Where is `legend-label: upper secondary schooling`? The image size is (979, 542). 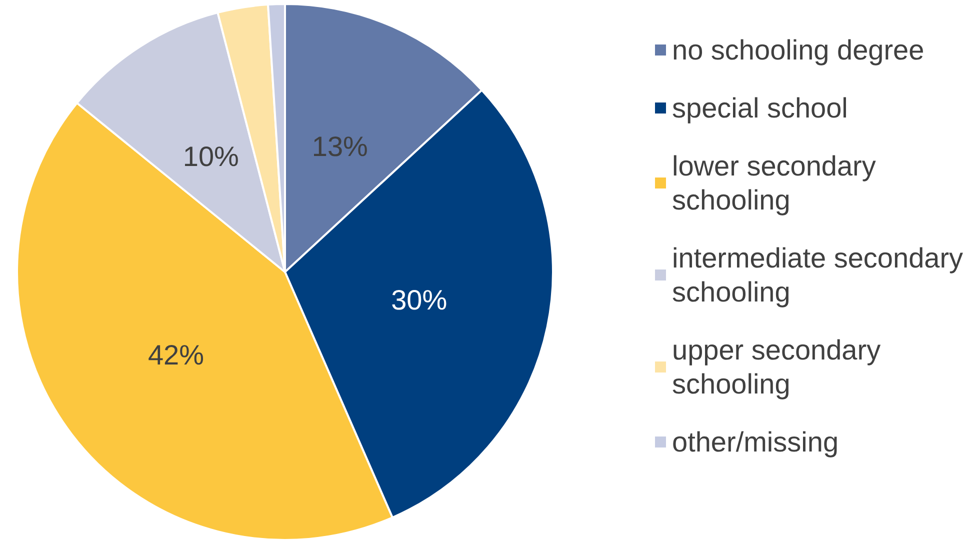 legend-label: upper secondary schooling is located at coordinates (780, 367).